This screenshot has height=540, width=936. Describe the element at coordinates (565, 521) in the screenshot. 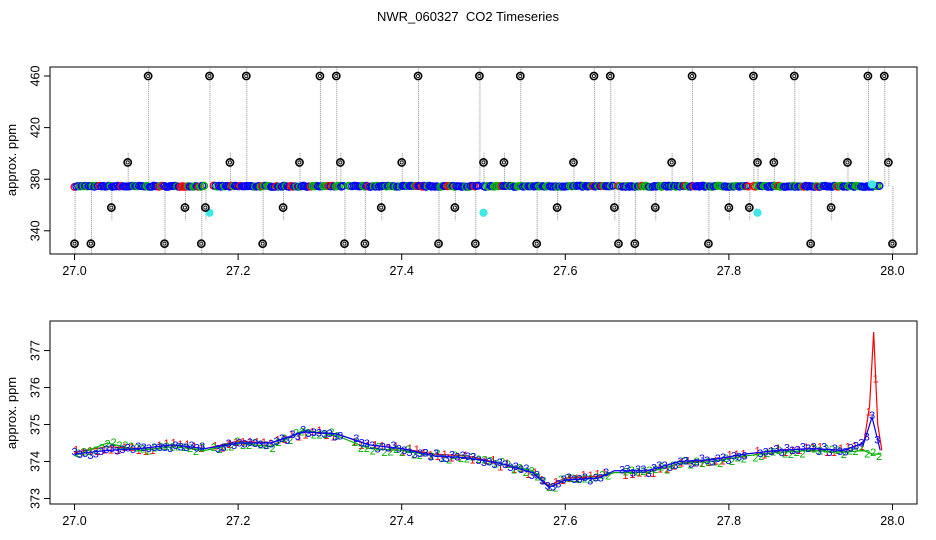

I see `bottom-x-tick-label: 27.6` at that location.